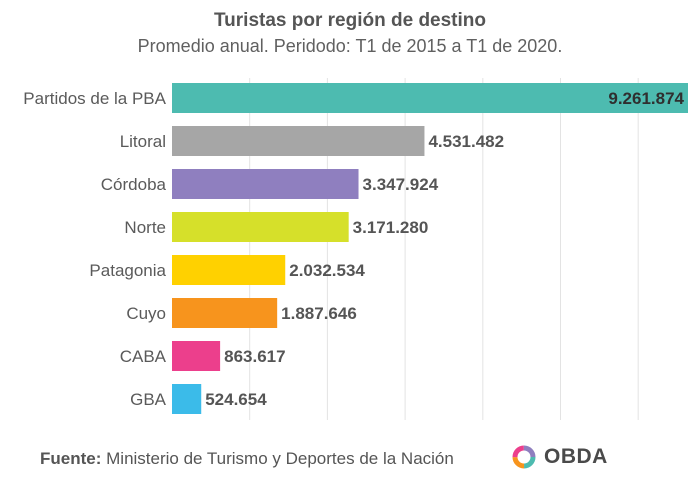 This screenshot has width=700, height=500. What do you see at coordinates (646, 98) in the screenshot?
I see `value-label: 9.261.874` at bounding box center [646, 98].